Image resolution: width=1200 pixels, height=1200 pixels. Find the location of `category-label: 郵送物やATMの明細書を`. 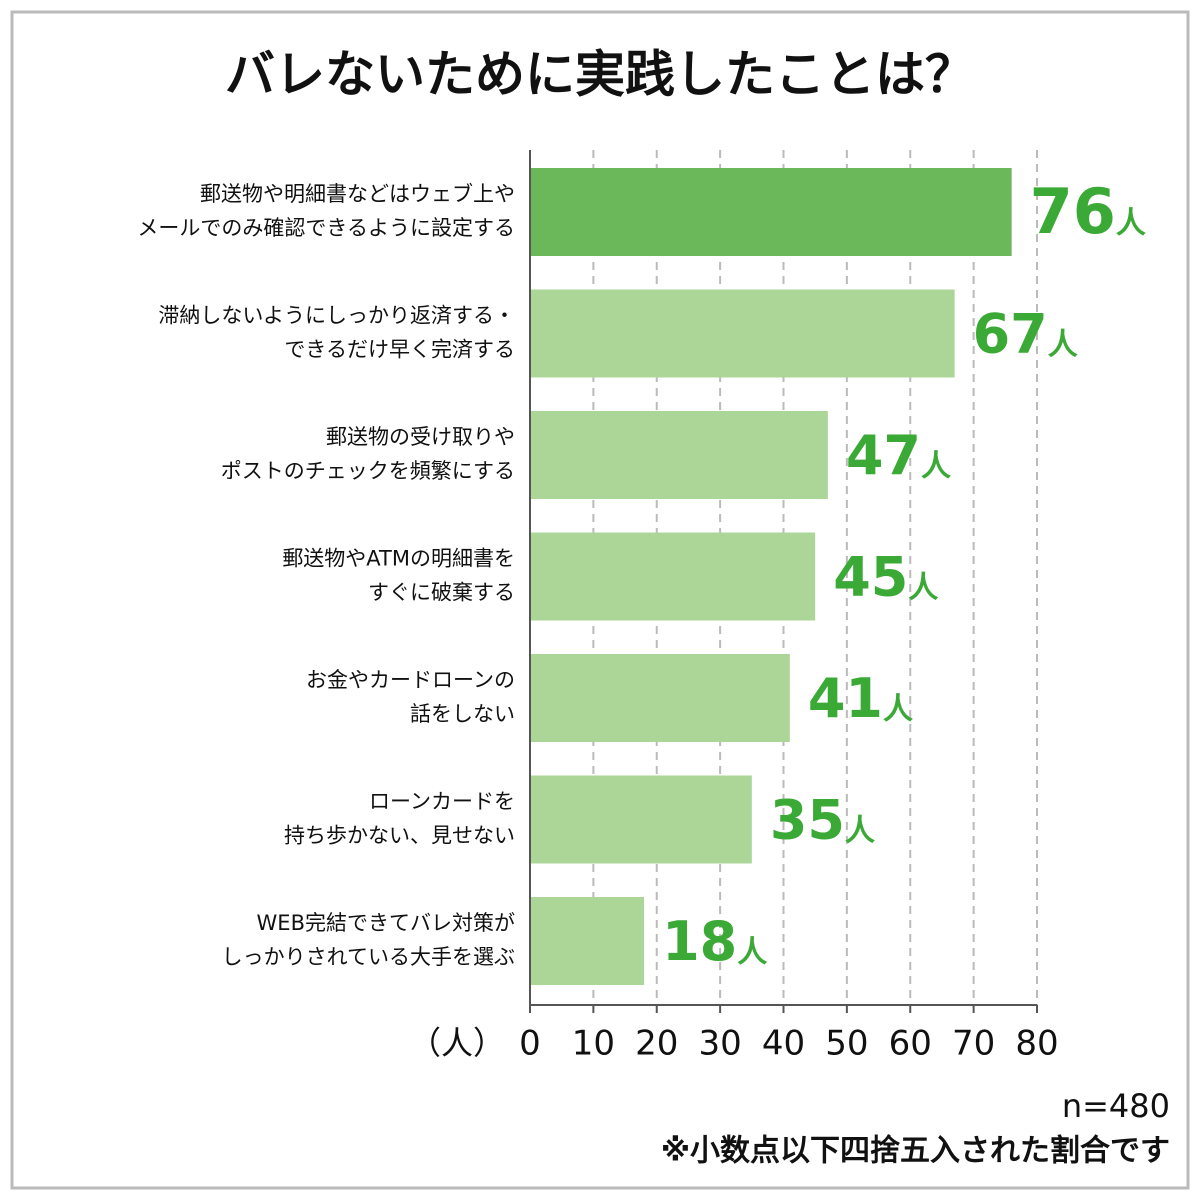

category-label: 郵送物やATMの明細書を is located at coordinates (398, 559).